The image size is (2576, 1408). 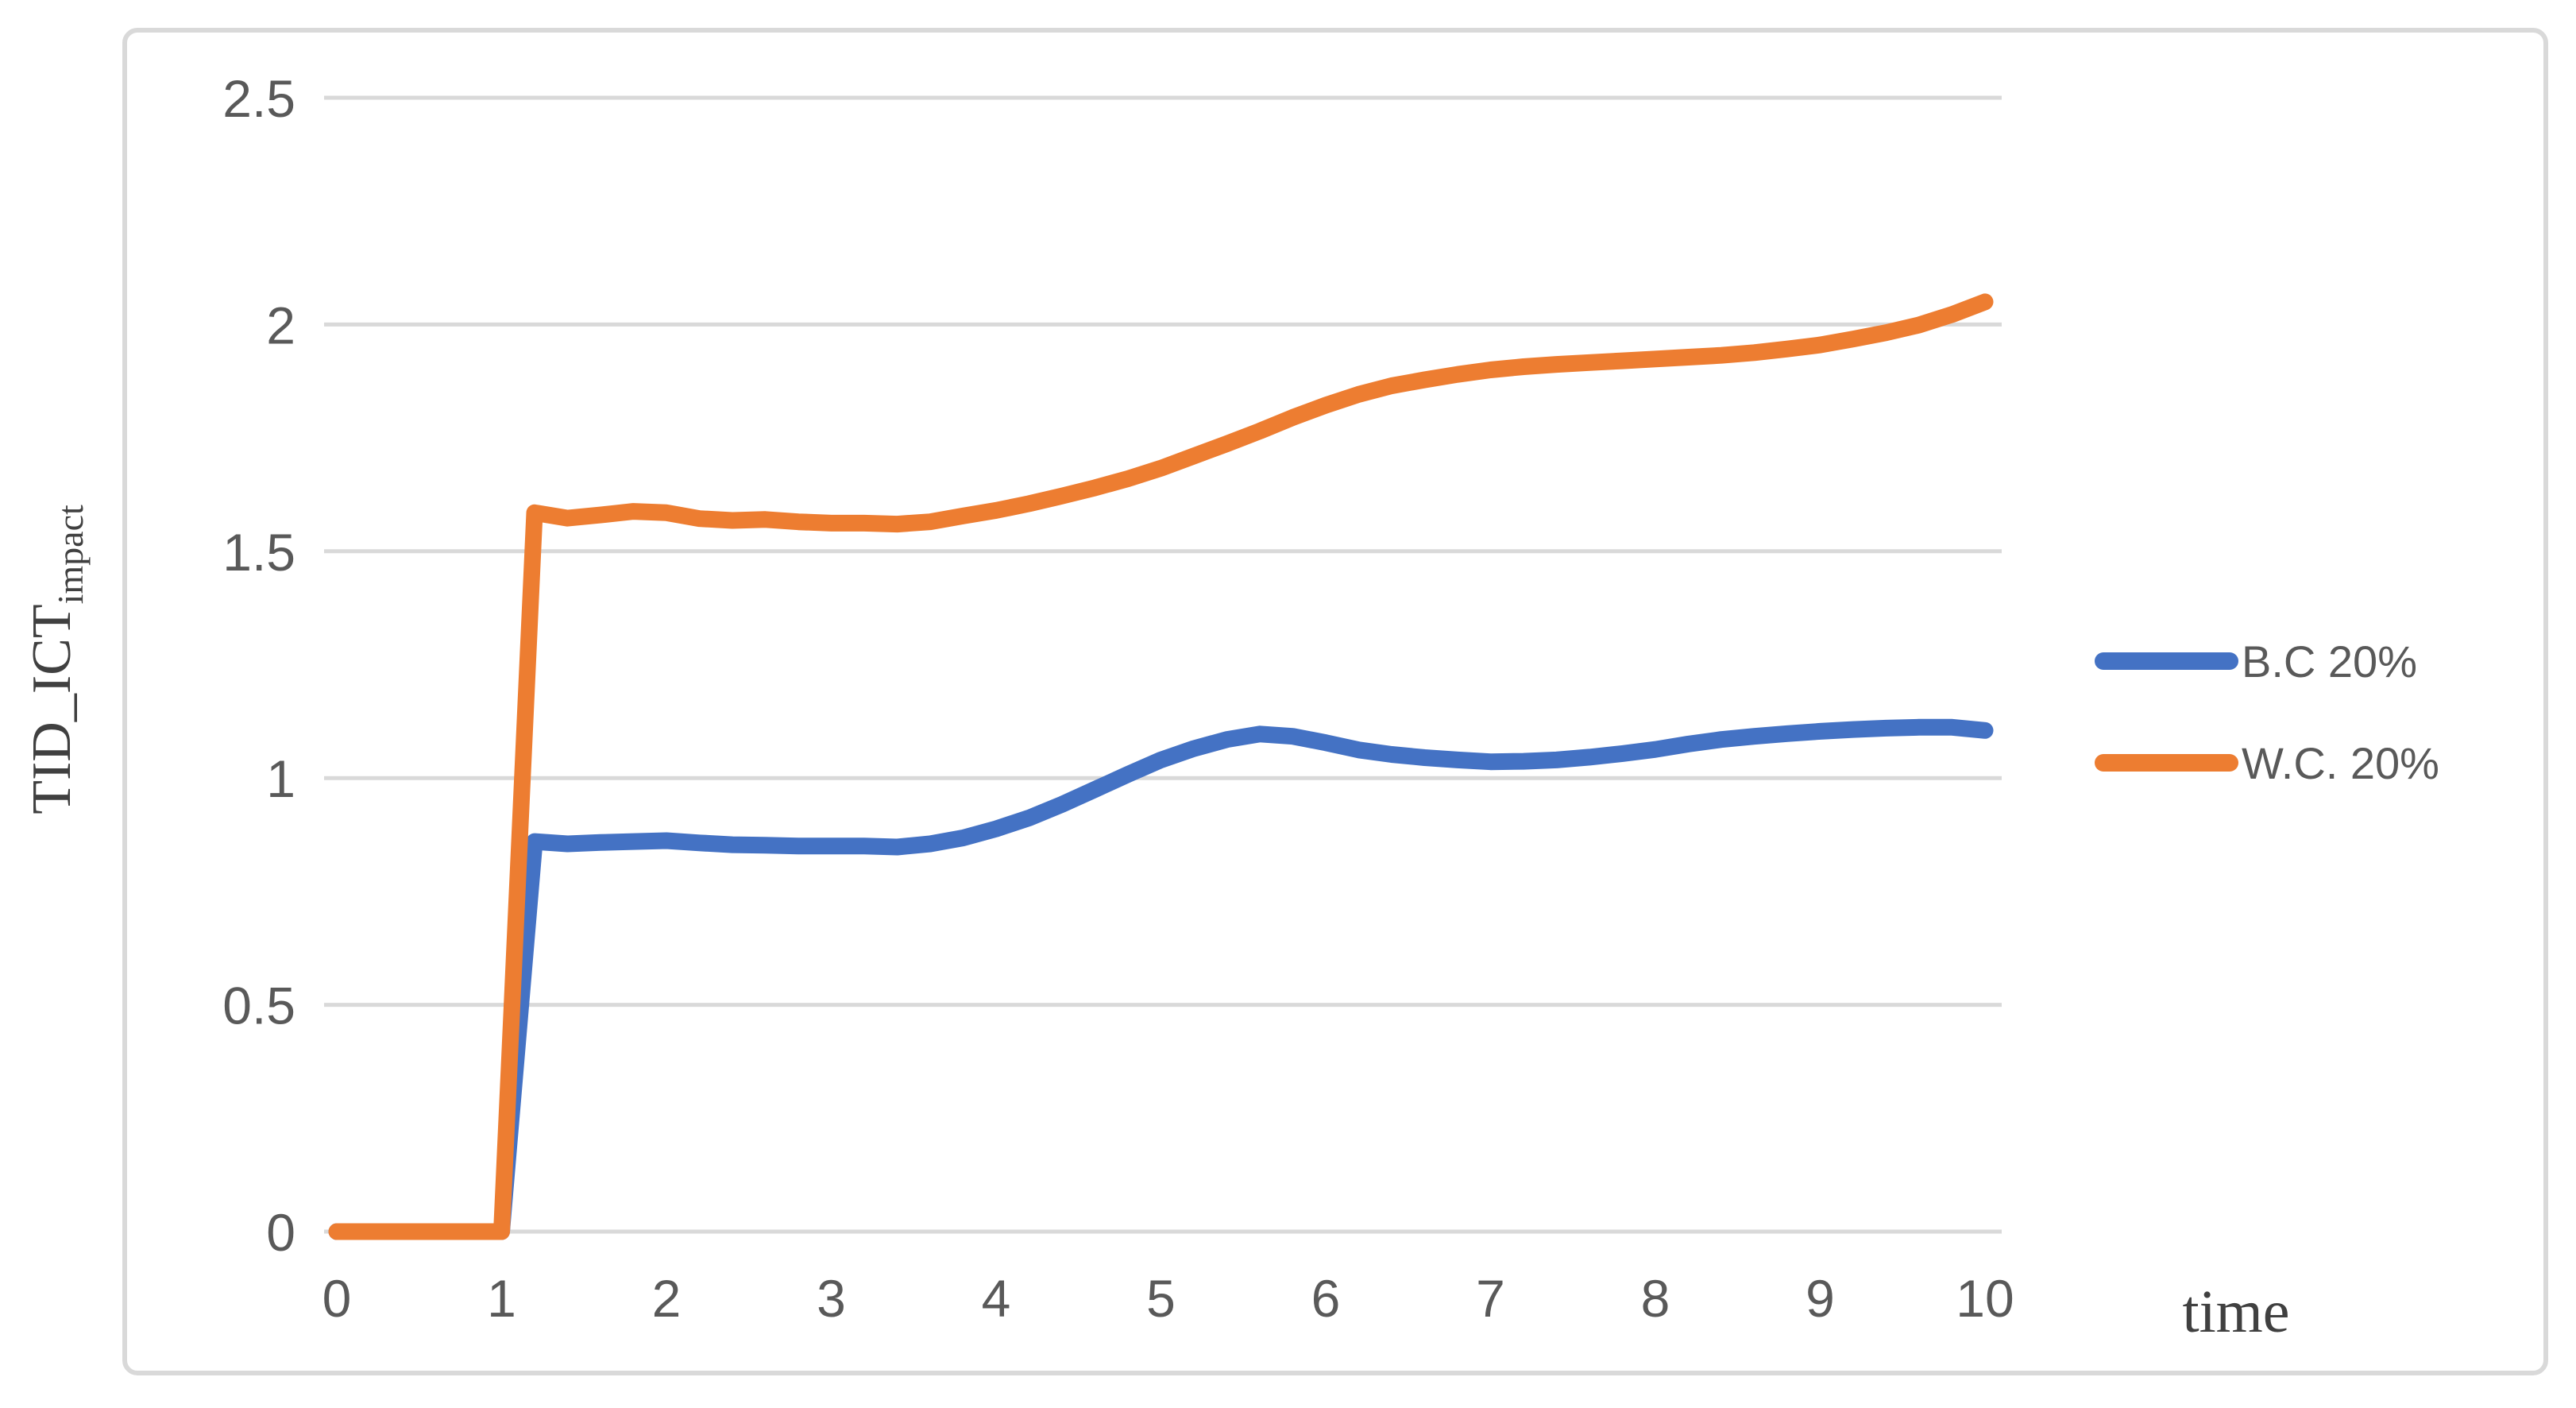 I want to click on y-tick-label-0: 0, so click(x=280, y=1232).